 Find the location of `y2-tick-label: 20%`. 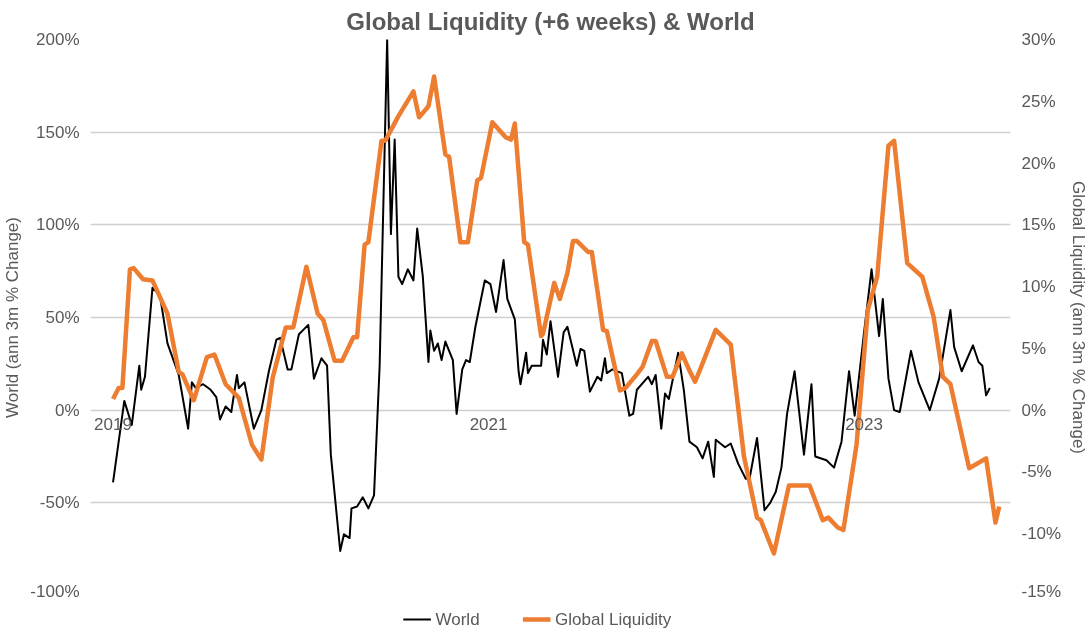

y2-tick-label: 20% is located at coordinates (1038, 163).